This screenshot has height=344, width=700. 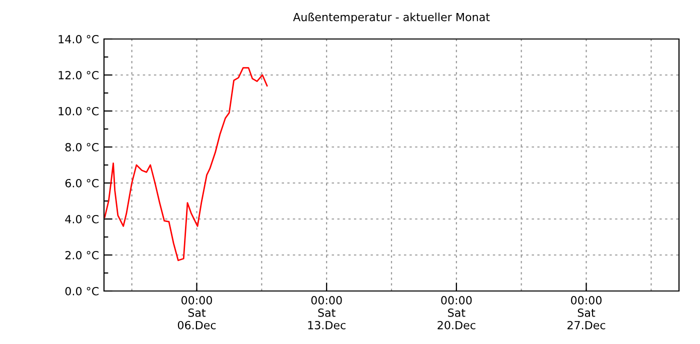 What do you see at coordinates (82, 183) in the screenshot?
I see `y-tick-label: 6.0 °C` at bounding box center [82, 183].